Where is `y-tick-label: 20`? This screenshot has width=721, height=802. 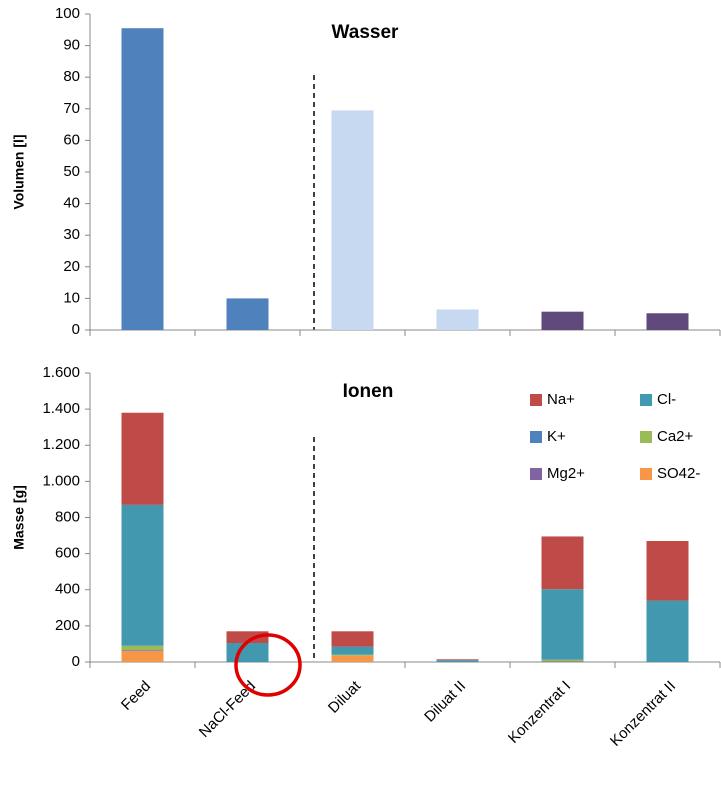 y-tick-label: 20 is located at coordinates (71, 266).